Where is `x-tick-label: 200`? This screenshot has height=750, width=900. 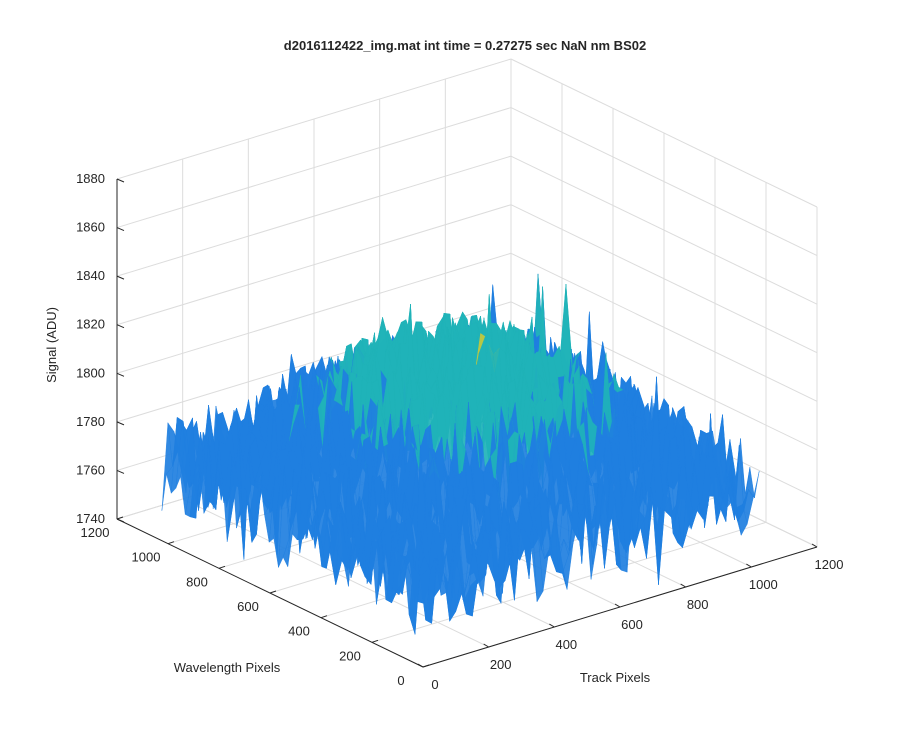 x-tick-label: 200 is located at coordinates (501, 664).